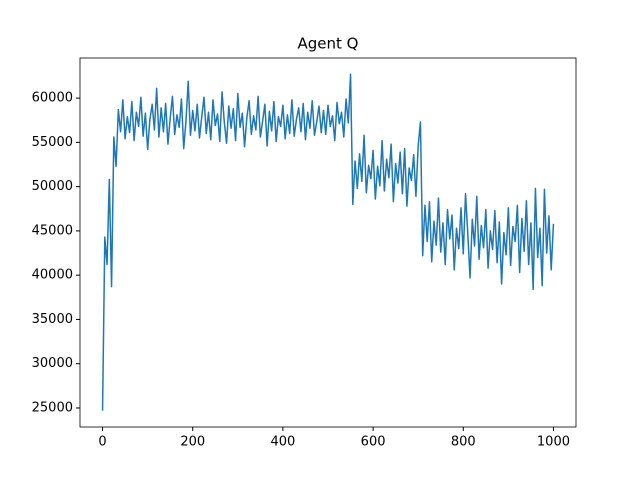 This screenshot has width=640, height=480. I want to click on x-tick-label: 800, so click(463, 442).